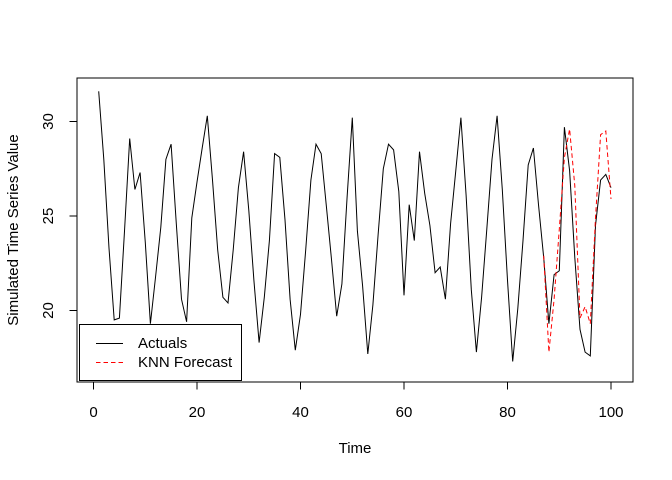  I want to click on legend-entry-knn-forecast: KNN Forecast, so click(168, 362).